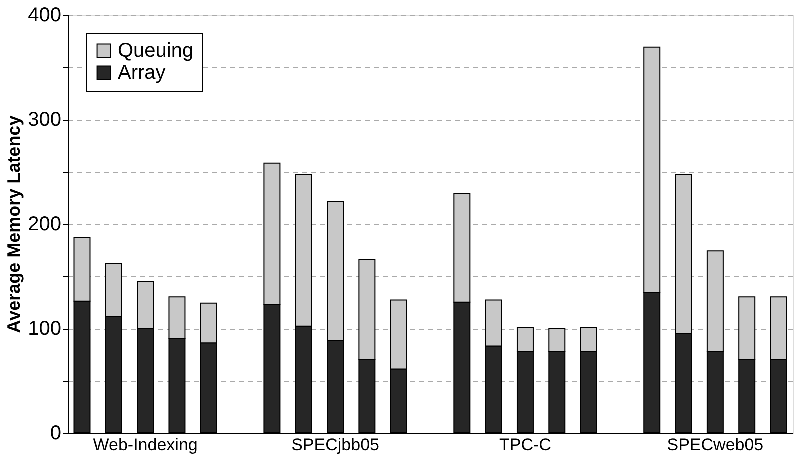  Describe the element at coordinates (45, 120) in the screenshot. I see `y-tick-label: 300` at that location.